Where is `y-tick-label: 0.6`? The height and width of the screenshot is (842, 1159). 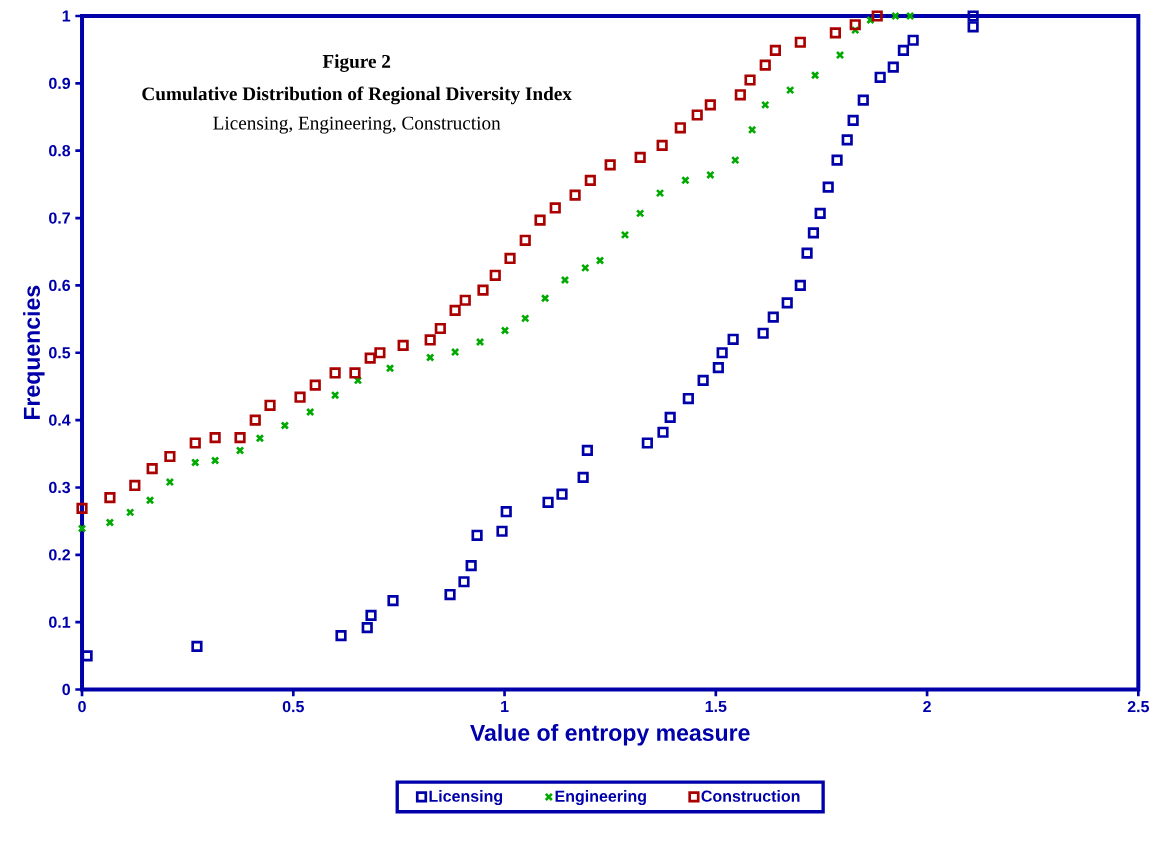 y-tick-label: 0.6 is located at coordinates (60, 285).